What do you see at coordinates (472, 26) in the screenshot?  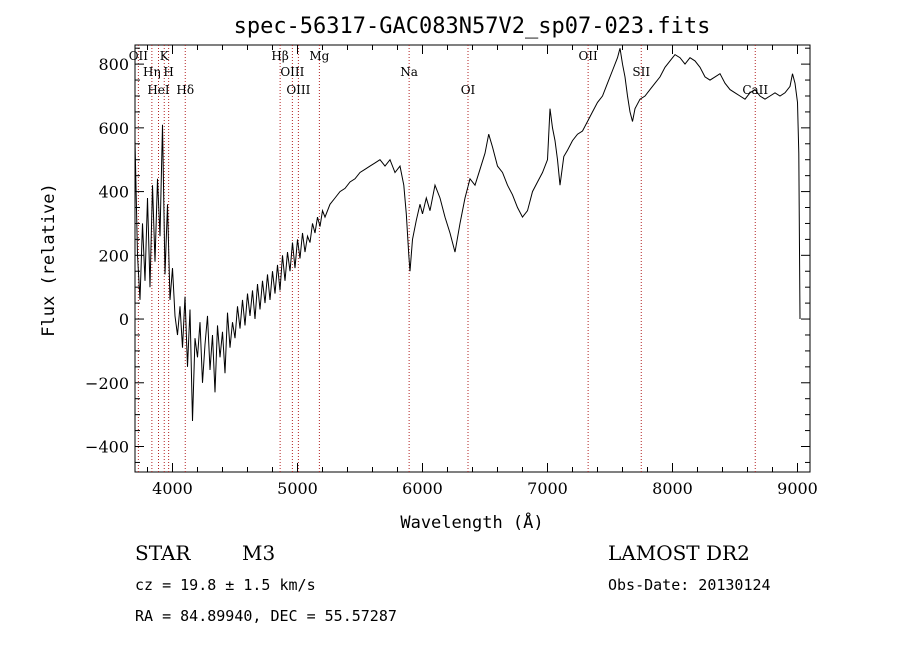 I see `chart-title: spec-56317-GAC083N57V2_sp07-023.fits` at bounding box center [472, 26].